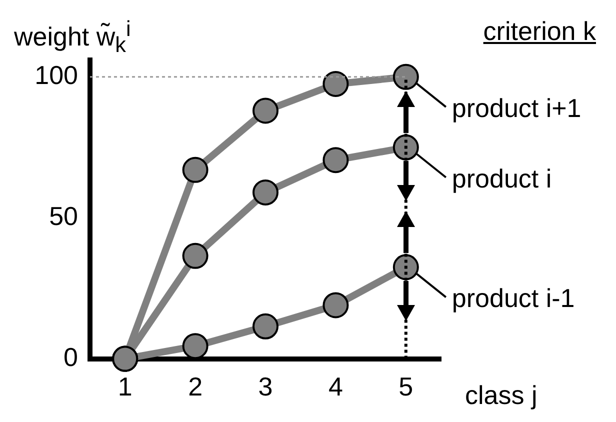 Image resolution: width=616 pixels, height=422 pixels. I want to click on x-tick-label: 3, so click(265, 387).